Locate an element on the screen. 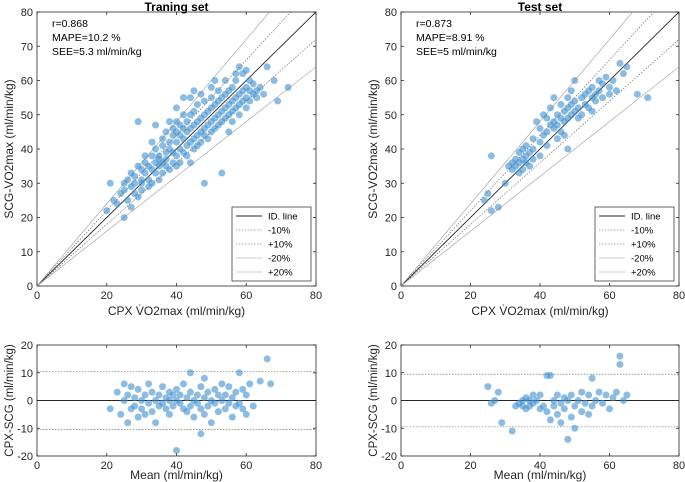  test-ba-x-tick-label: 60 is located at coordinates (609, 466).